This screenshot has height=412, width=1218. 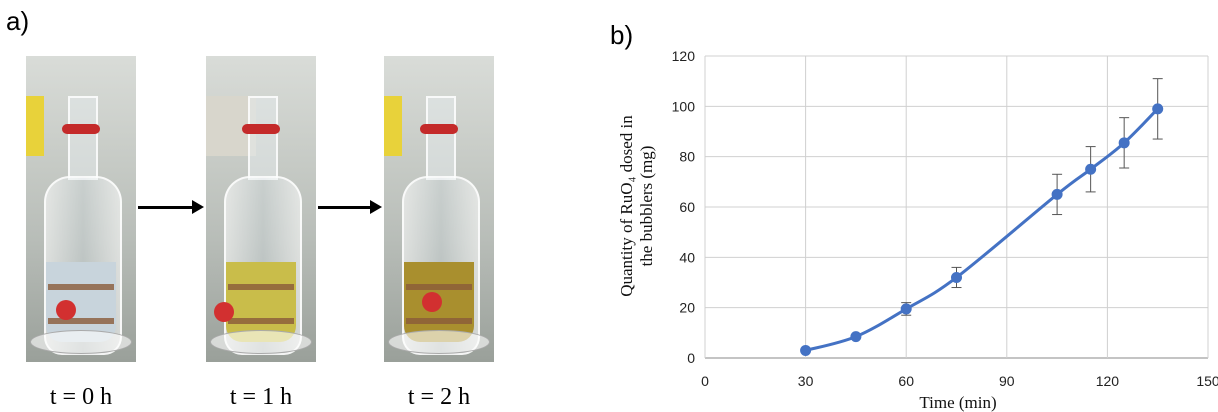 What do you see at coordinates (684, 56) in the screenshot?
I see `y-tick-label: 120` at bounding box center [684, 56].